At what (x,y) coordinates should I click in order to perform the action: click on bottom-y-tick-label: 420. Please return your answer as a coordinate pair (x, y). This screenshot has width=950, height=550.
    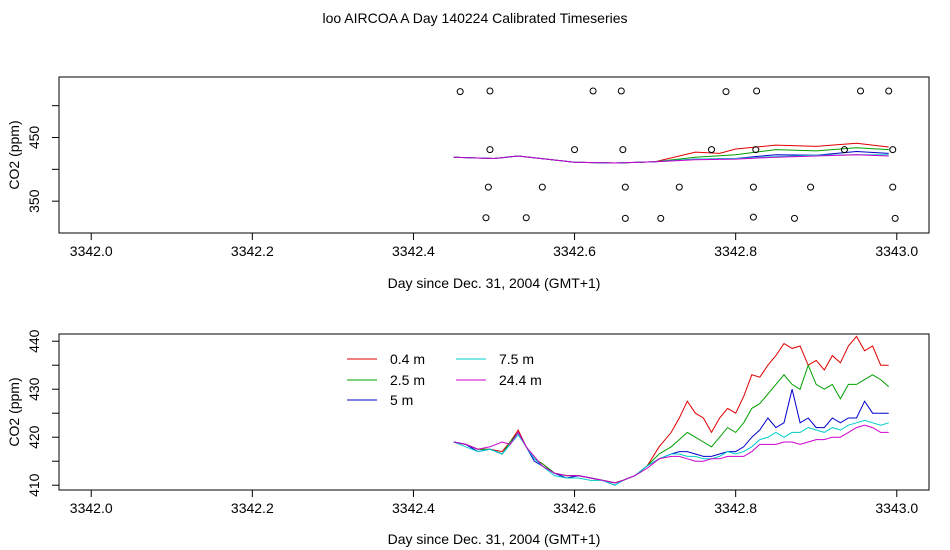
    Looking at the image, I should click on (34, 437).